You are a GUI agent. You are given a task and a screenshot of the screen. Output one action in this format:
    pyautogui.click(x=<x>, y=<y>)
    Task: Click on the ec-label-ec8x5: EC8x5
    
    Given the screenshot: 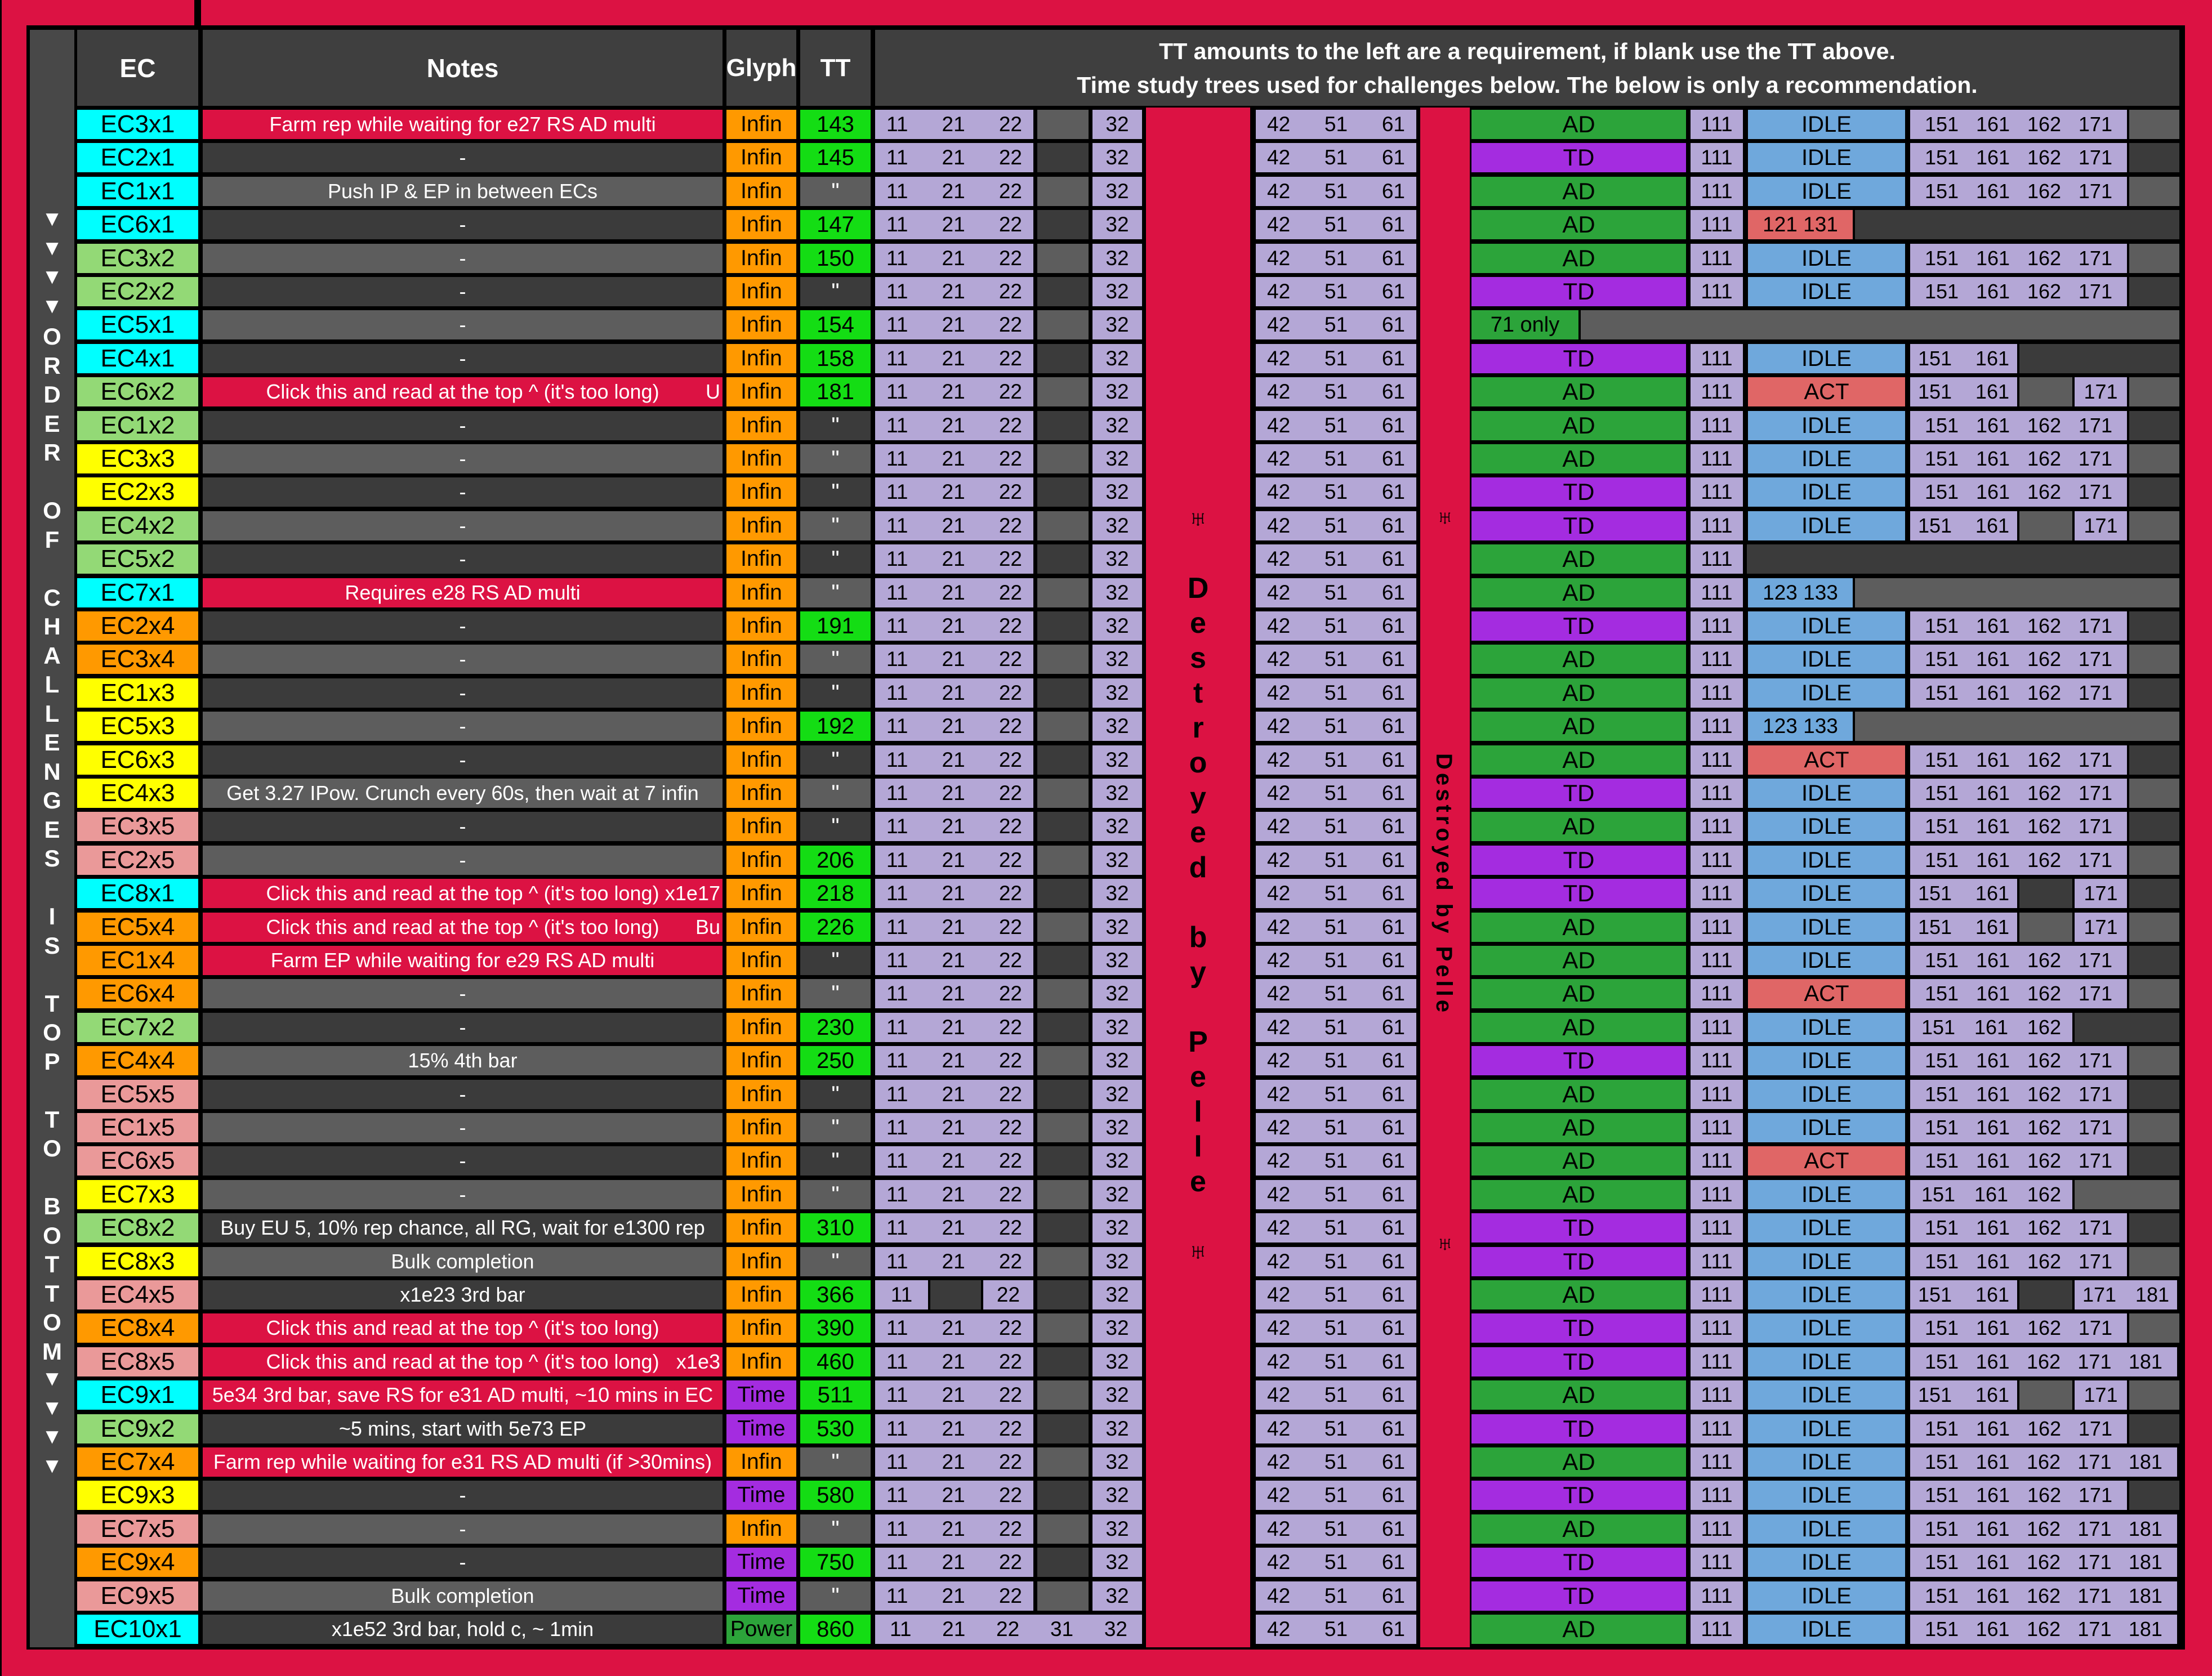 What is the action you would take?
    pyautogui.click(x=137, y=1361)
    